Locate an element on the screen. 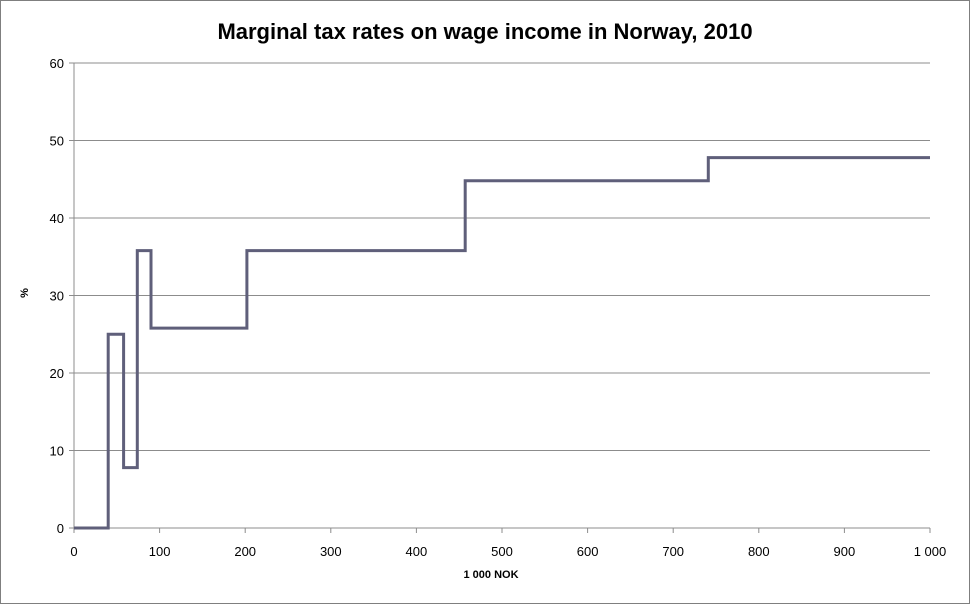 The image size is (970, 604). x-tick-label: 700 is located at coordinates (673, 551).